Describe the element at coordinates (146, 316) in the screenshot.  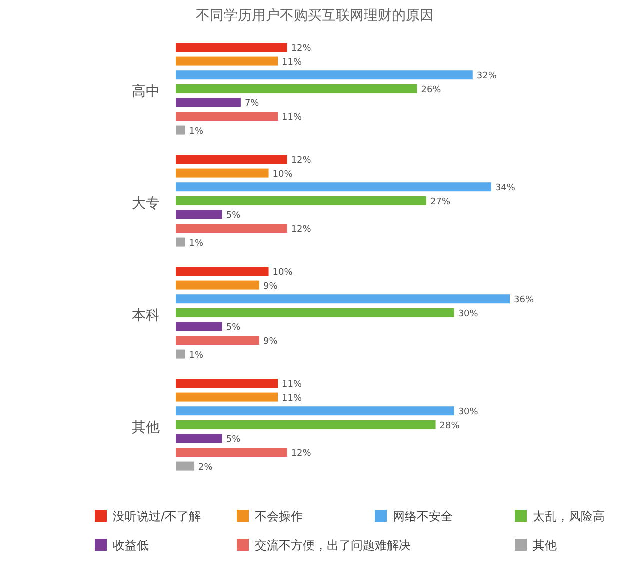
I see `y-tick-label: 本科` at that location.